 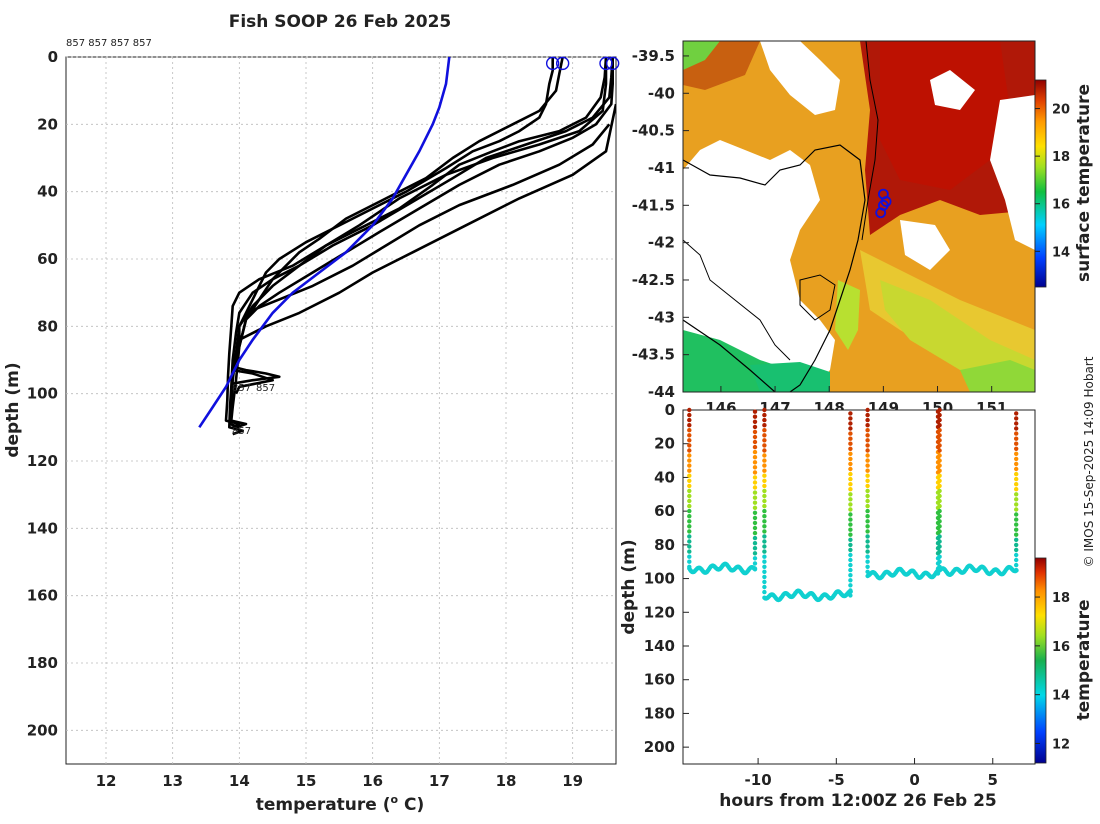 I want to click on depth-time-y-tick-label: 100, so click(x=659, y=579).